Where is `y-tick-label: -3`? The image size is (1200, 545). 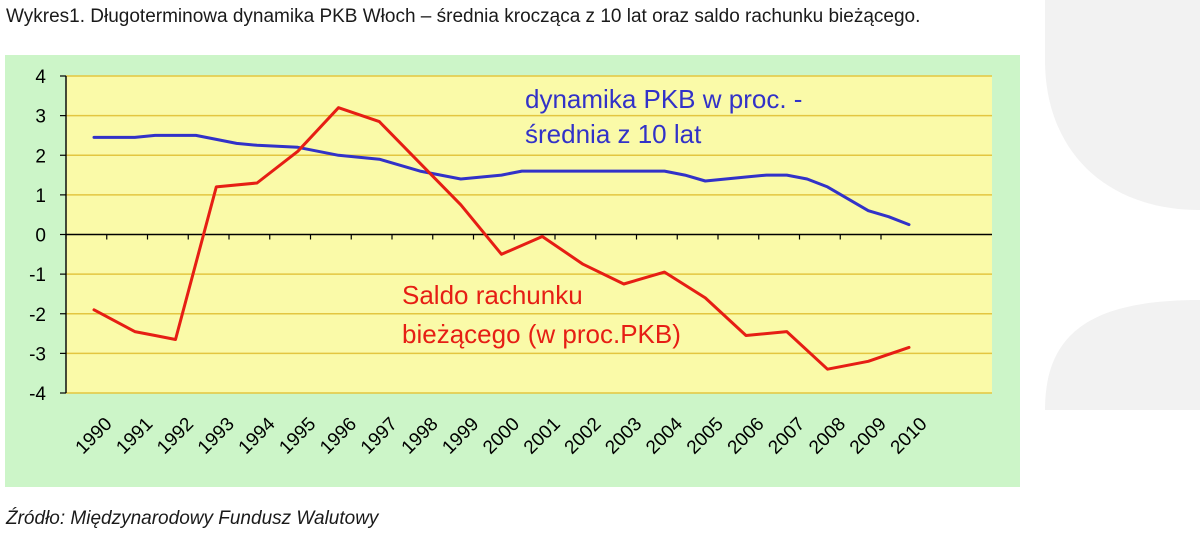 y-tick-label: -3 is located at coordinates (37, 354).